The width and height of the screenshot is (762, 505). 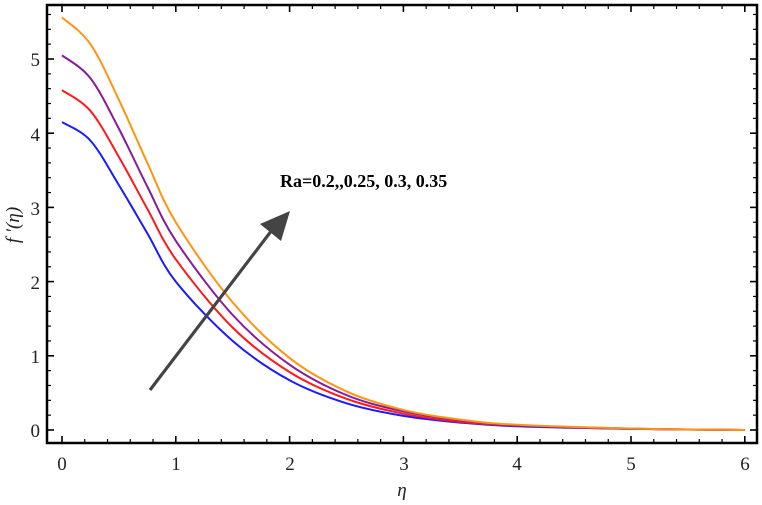 What do you see at coordinates (363, 181) in the screenshot?
I see `parameter-annotation: Ra=0.2,,0.25, 0.3, 0.35` at bounding box center [363, 181].